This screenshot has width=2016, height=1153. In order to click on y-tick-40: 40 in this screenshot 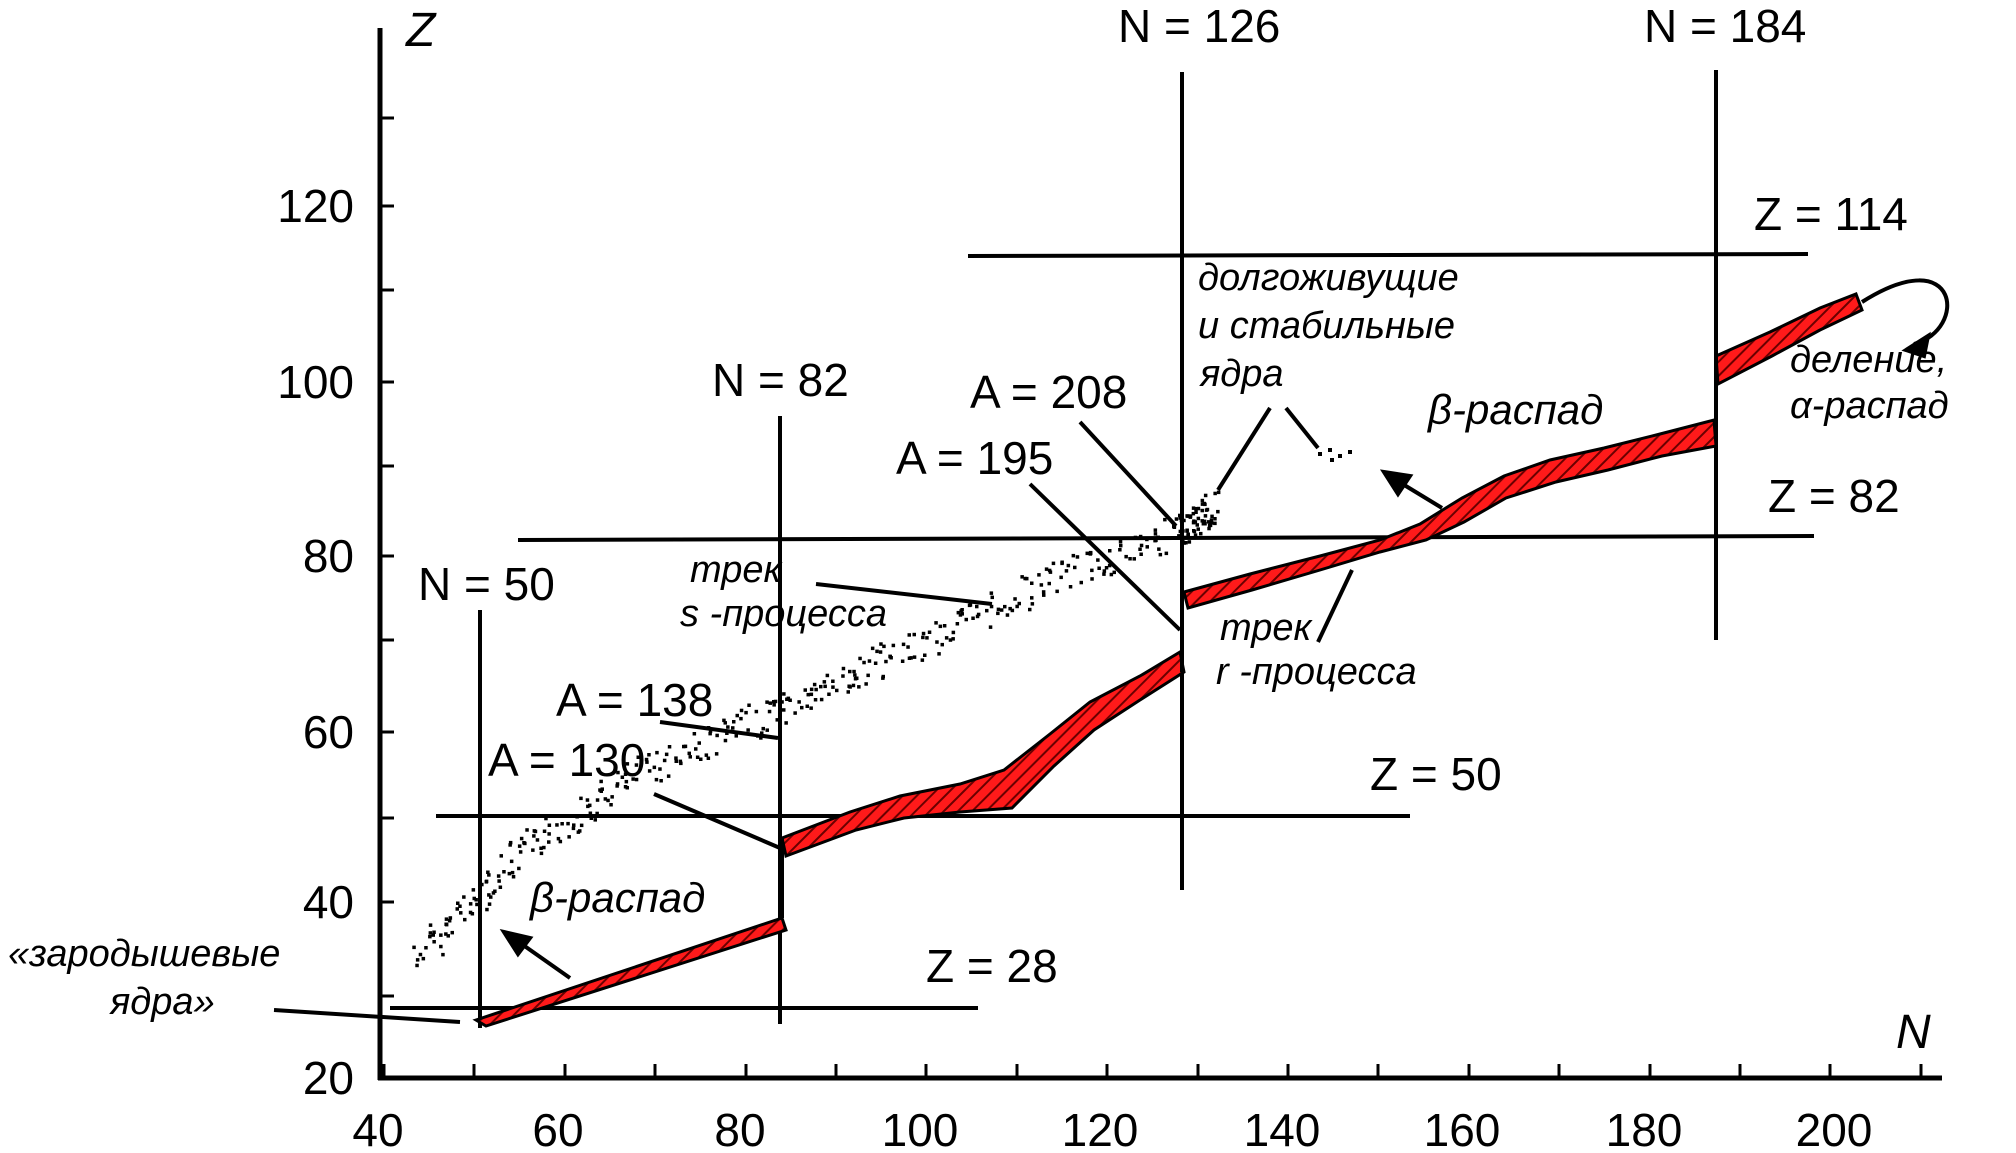, I will do `click(328, 902)`.